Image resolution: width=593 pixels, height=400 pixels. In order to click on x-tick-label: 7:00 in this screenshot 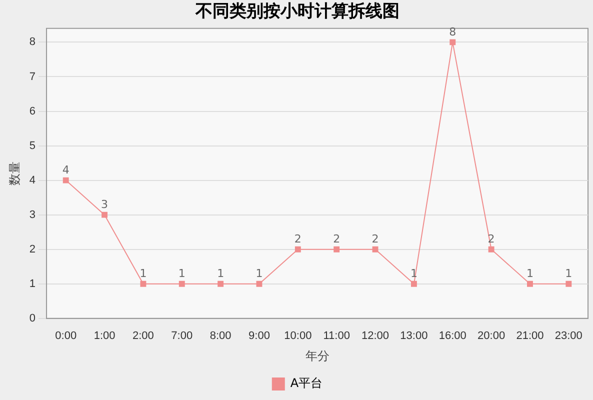, I will do `click(182, 336)`.